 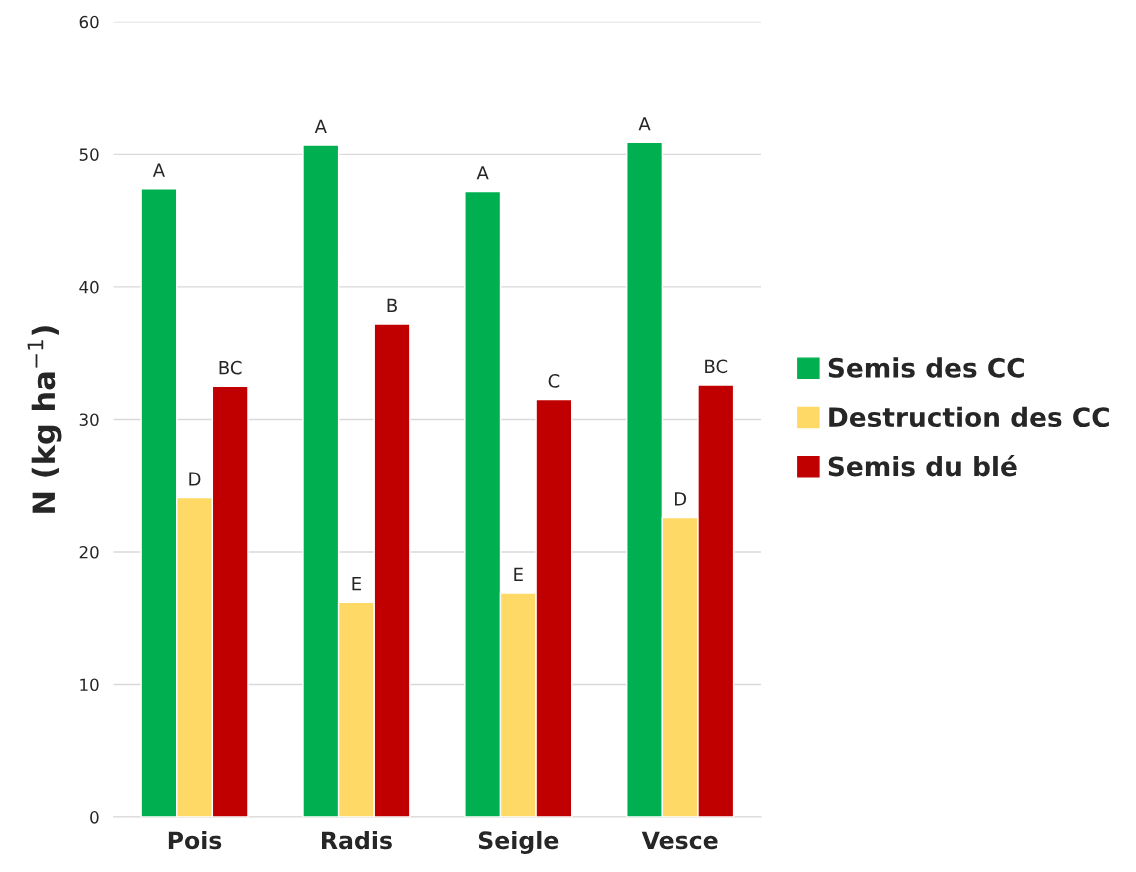 I want to click on data-label: C, so click(x=554, y=381).